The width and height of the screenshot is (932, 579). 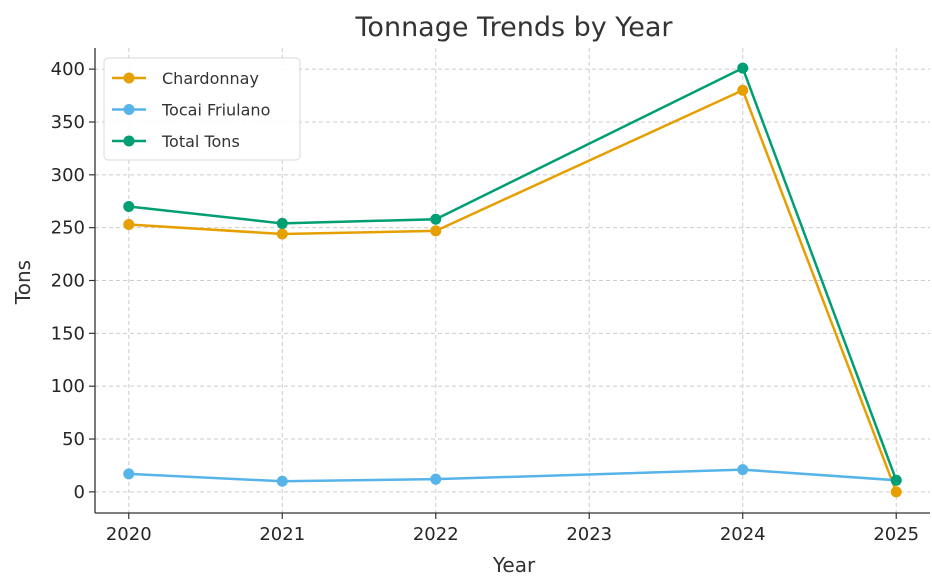 What do you see at coordinates (68, 175) in the screenshot?
I see `y-tick-label: 300` at bounding box center [68, 175].